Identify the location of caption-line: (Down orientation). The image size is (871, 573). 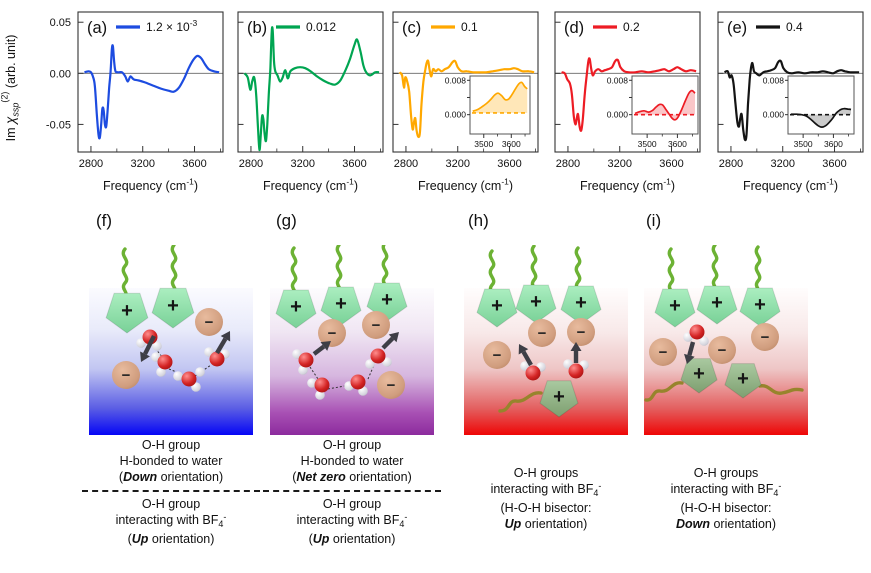
(171, 477).